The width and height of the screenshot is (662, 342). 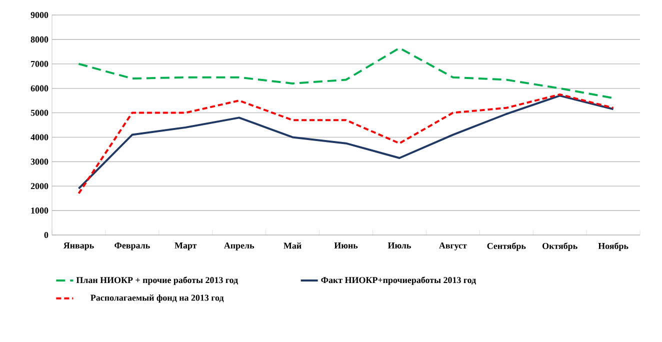 What do you see at coordinates (39, 211) in the screenshot?
I see `y-tick-label: 1000` at bounding box center [39, 211].